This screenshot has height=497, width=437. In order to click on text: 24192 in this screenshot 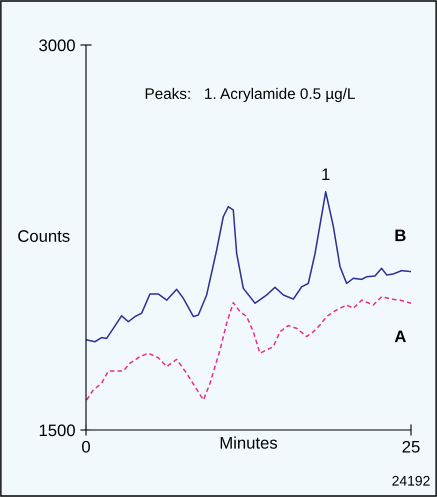, I will do `click(411, 481)`.